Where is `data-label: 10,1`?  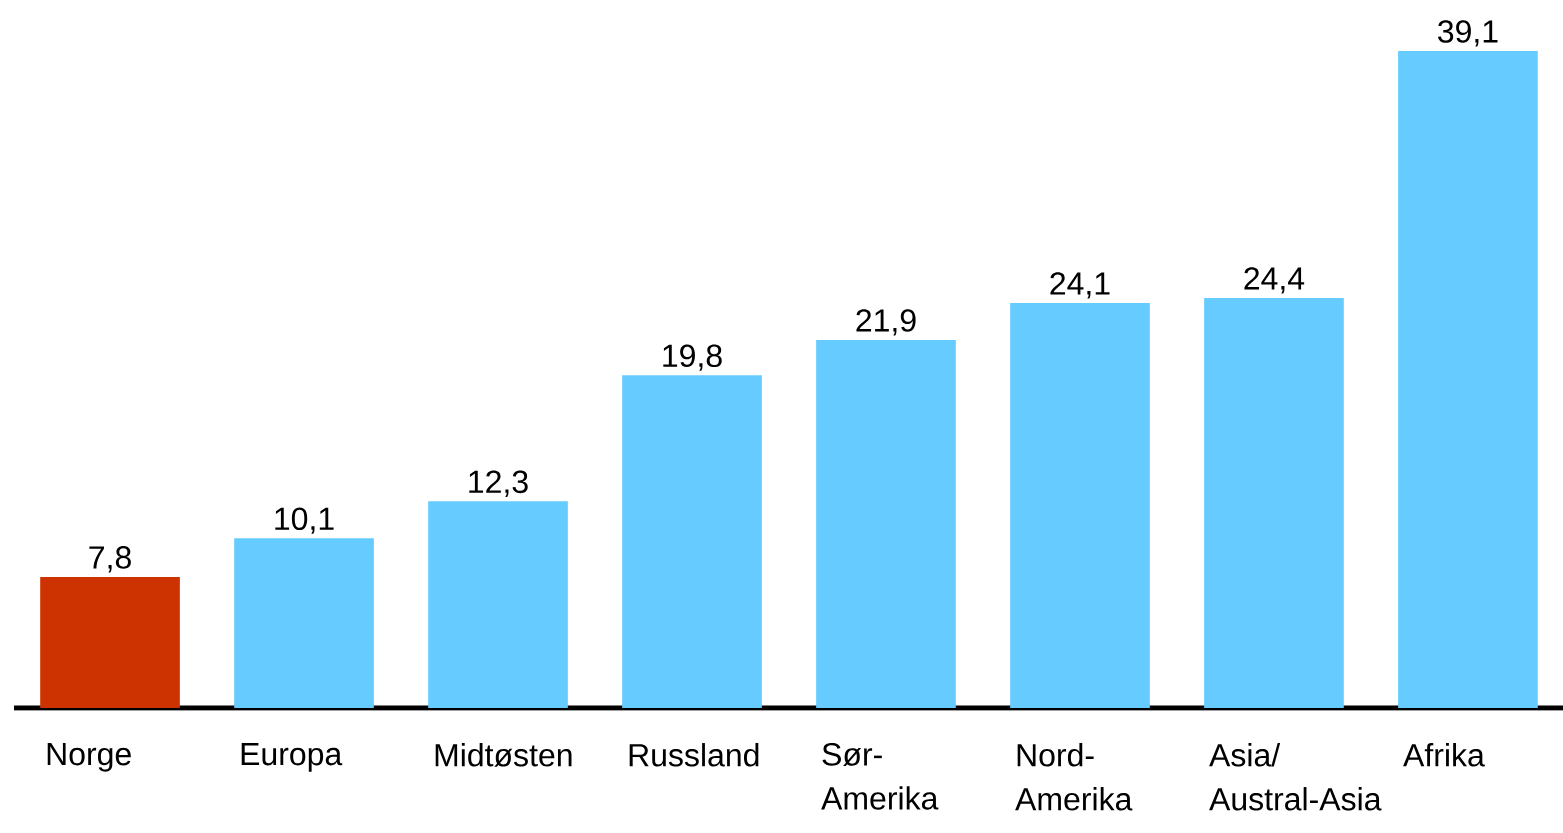
data-label: 10,1 is located at coordinates (304, 520).